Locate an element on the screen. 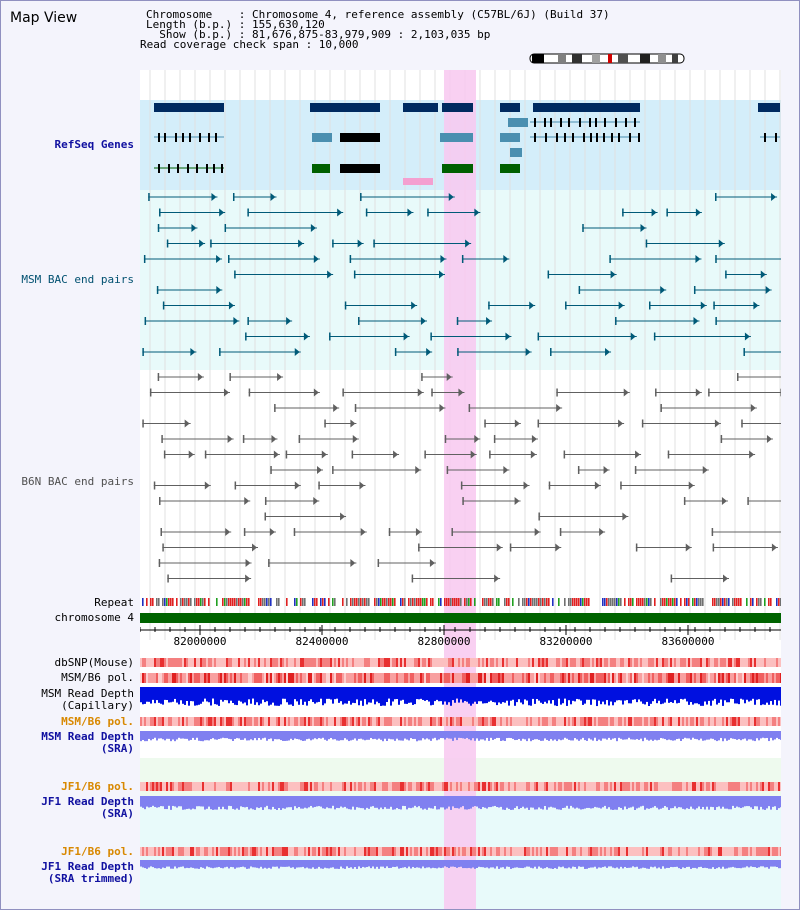 Image resolution: width=800 pixels, height=910 pixels. track-label-b6n-bac: B6N BAC end pairs is located at coordinates (77, 481).